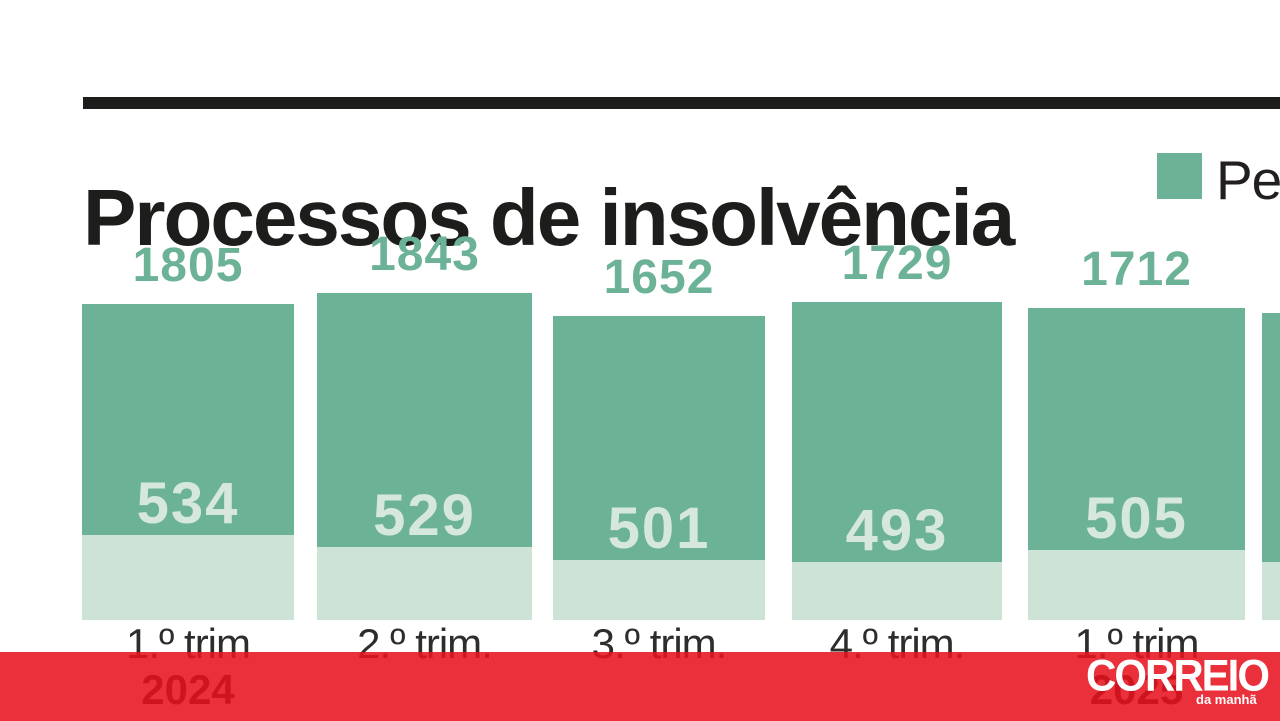 The width and height of the screenshot is (1280, 721). Describe the element at coordinates (1248, 180) in the screenshot. I see `legend-label: Pes` at that location.